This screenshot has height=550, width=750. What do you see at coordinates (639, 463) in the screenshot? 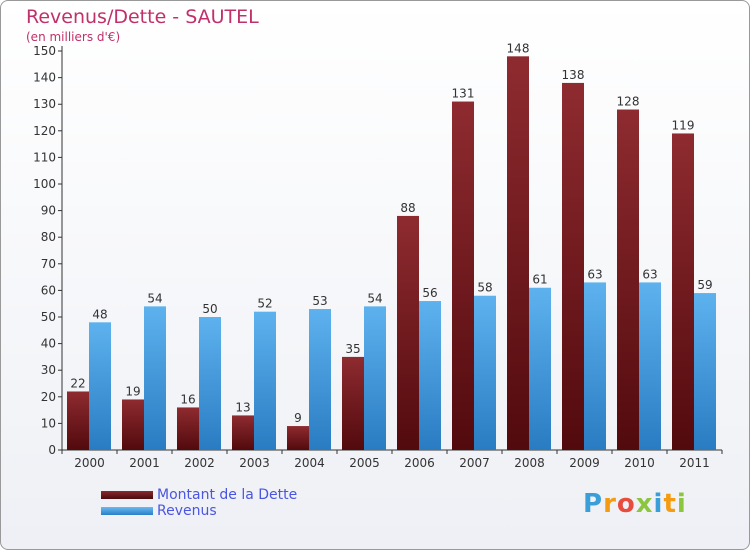
I see `x-tick-label: 2010` at bounding box center [639, 463].